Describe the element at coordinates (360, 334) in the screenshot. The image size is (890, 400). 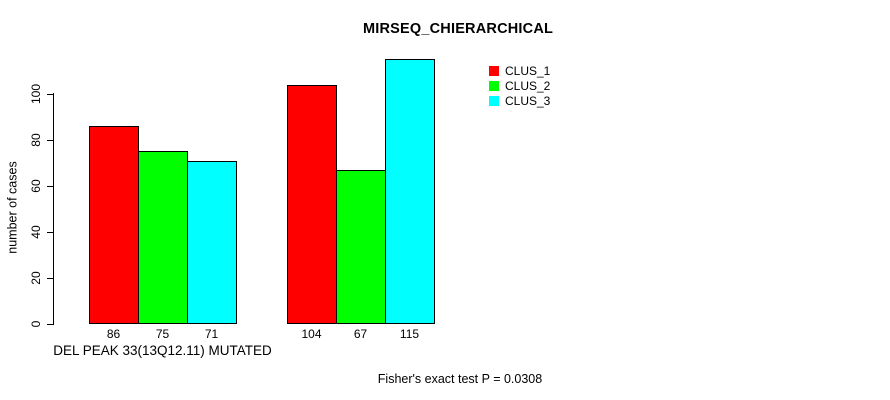
I see `bar-value-label: 67` at that location.